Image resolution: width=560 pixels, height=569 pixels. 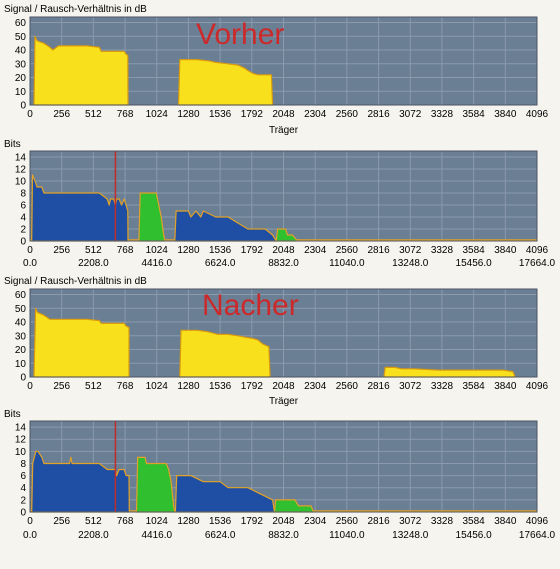 What do you see at coordinates (30, 250) in the screenshot?
I see `chart-2-x-tick-label: 0` at bounding box center [30, 250].